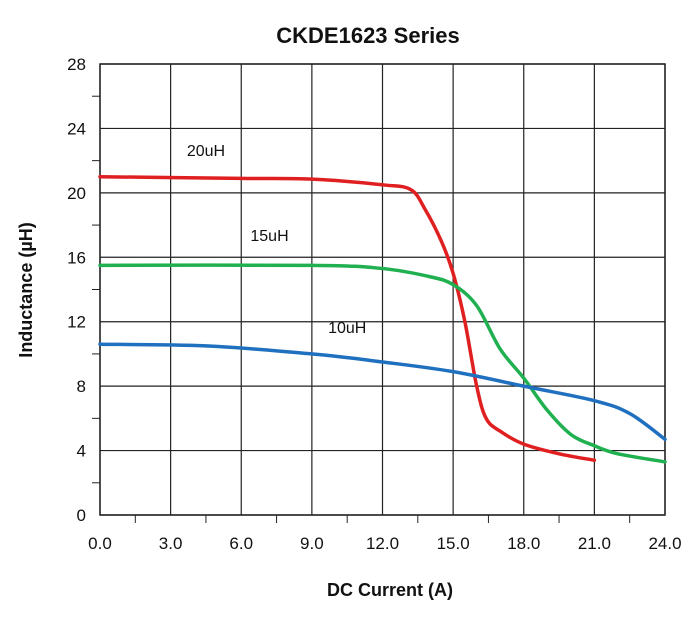 The image size is (689, 630). I want to click on x-tick-label: 21.0, so click(594, 543).